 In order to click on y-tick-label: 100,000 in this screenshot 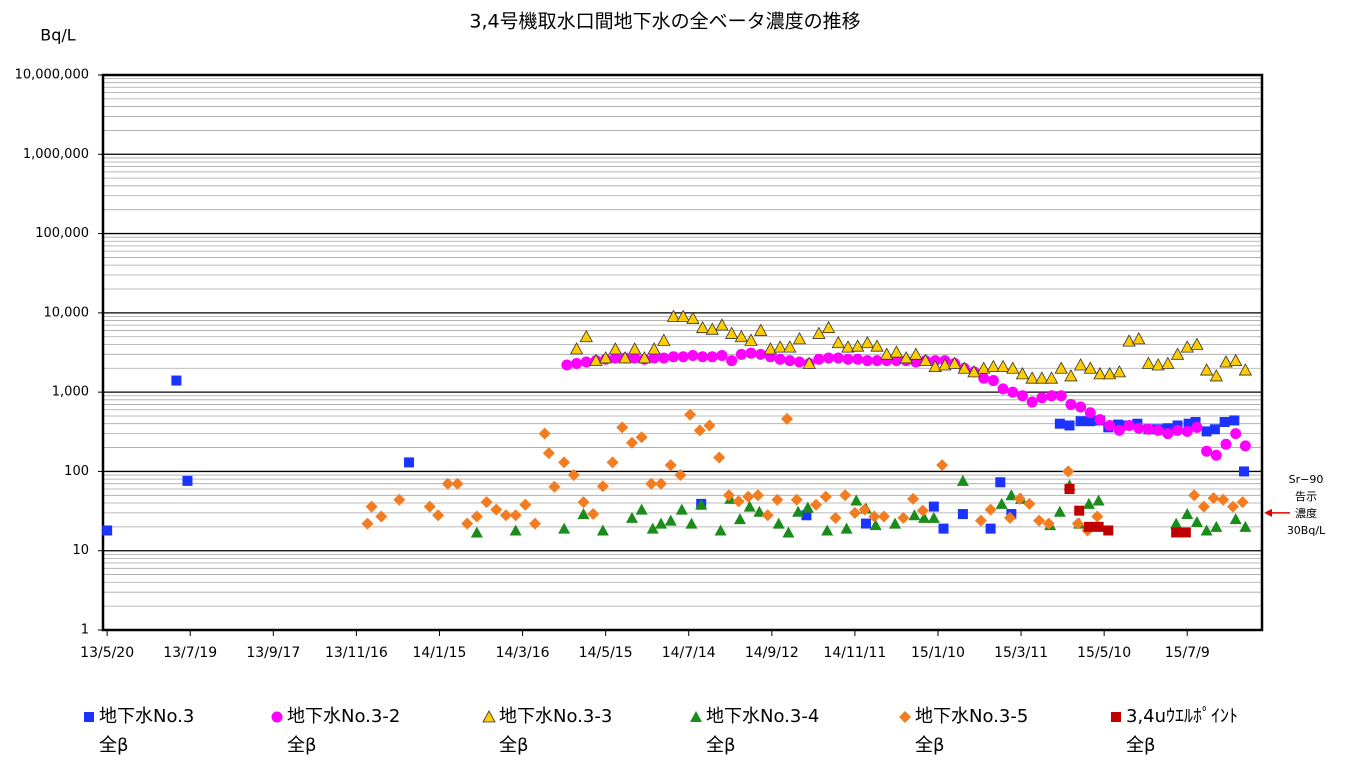, I will do `click(62, 233)`.